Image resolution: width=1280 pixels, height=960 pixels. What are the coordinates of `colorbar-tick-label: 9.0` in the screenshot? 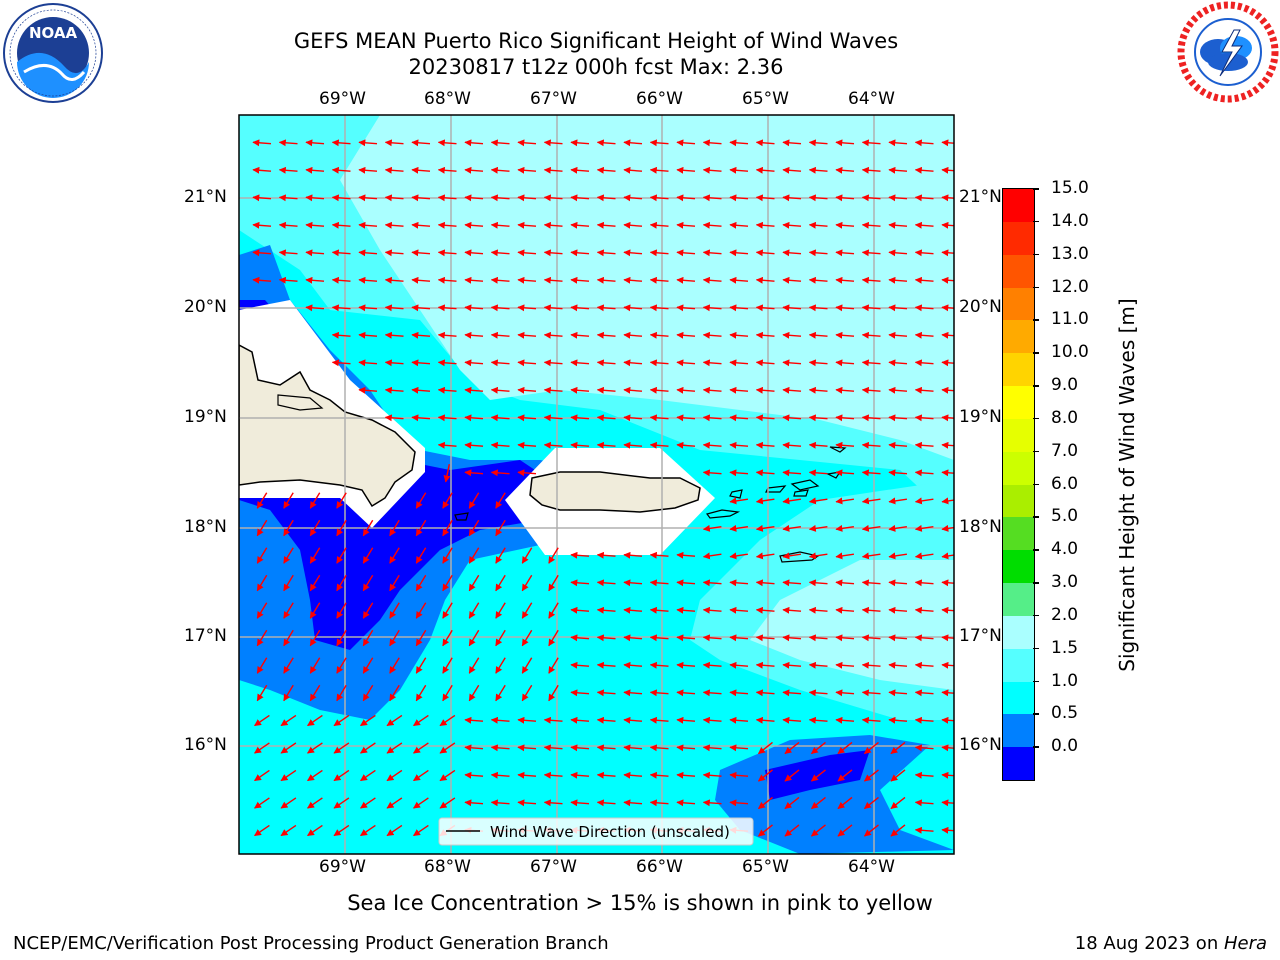 It's located at (1065, 385).